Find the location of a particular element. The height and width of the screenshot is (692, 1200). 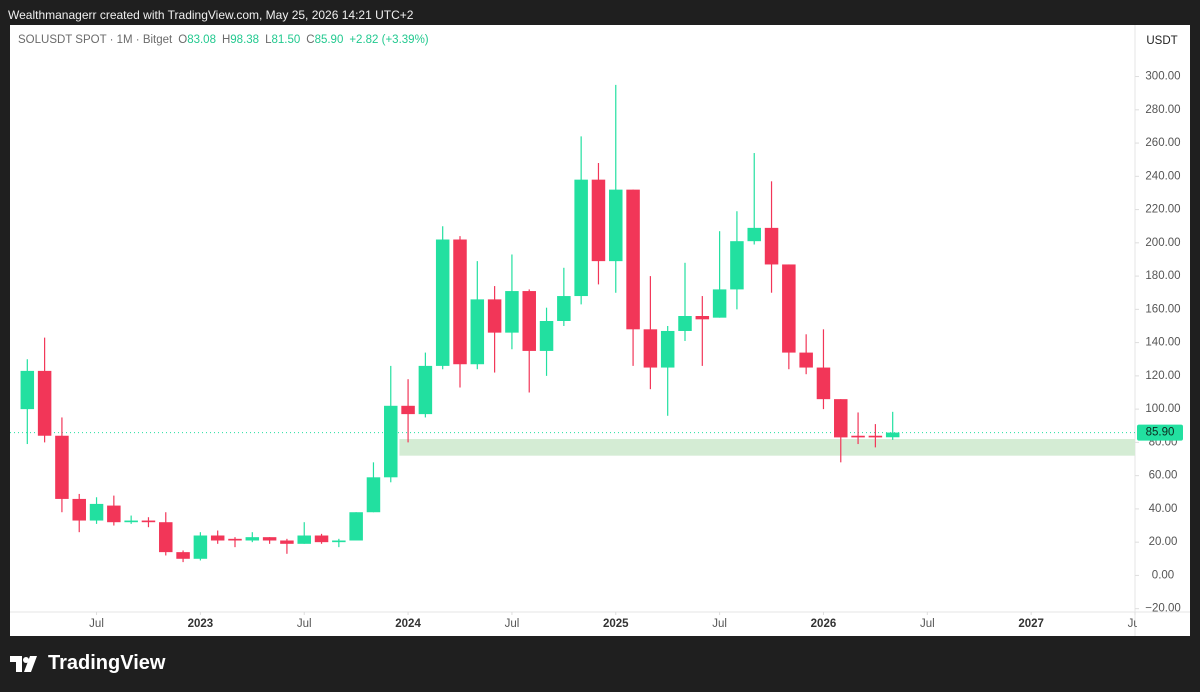

ohlc-item: O83.08 is located at coordinates (197, 40).